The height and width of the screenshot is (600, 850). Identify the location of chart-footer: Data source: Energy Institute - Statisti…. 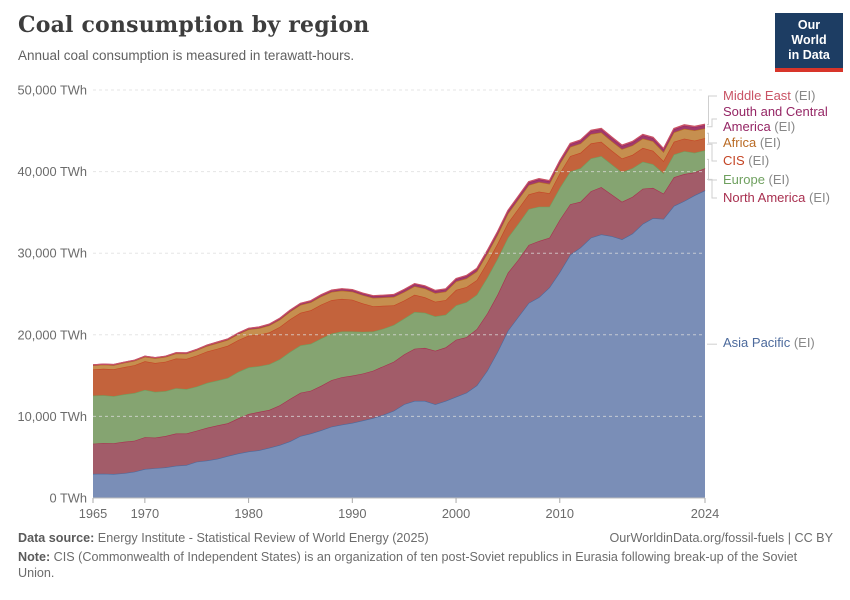
(425, 555).